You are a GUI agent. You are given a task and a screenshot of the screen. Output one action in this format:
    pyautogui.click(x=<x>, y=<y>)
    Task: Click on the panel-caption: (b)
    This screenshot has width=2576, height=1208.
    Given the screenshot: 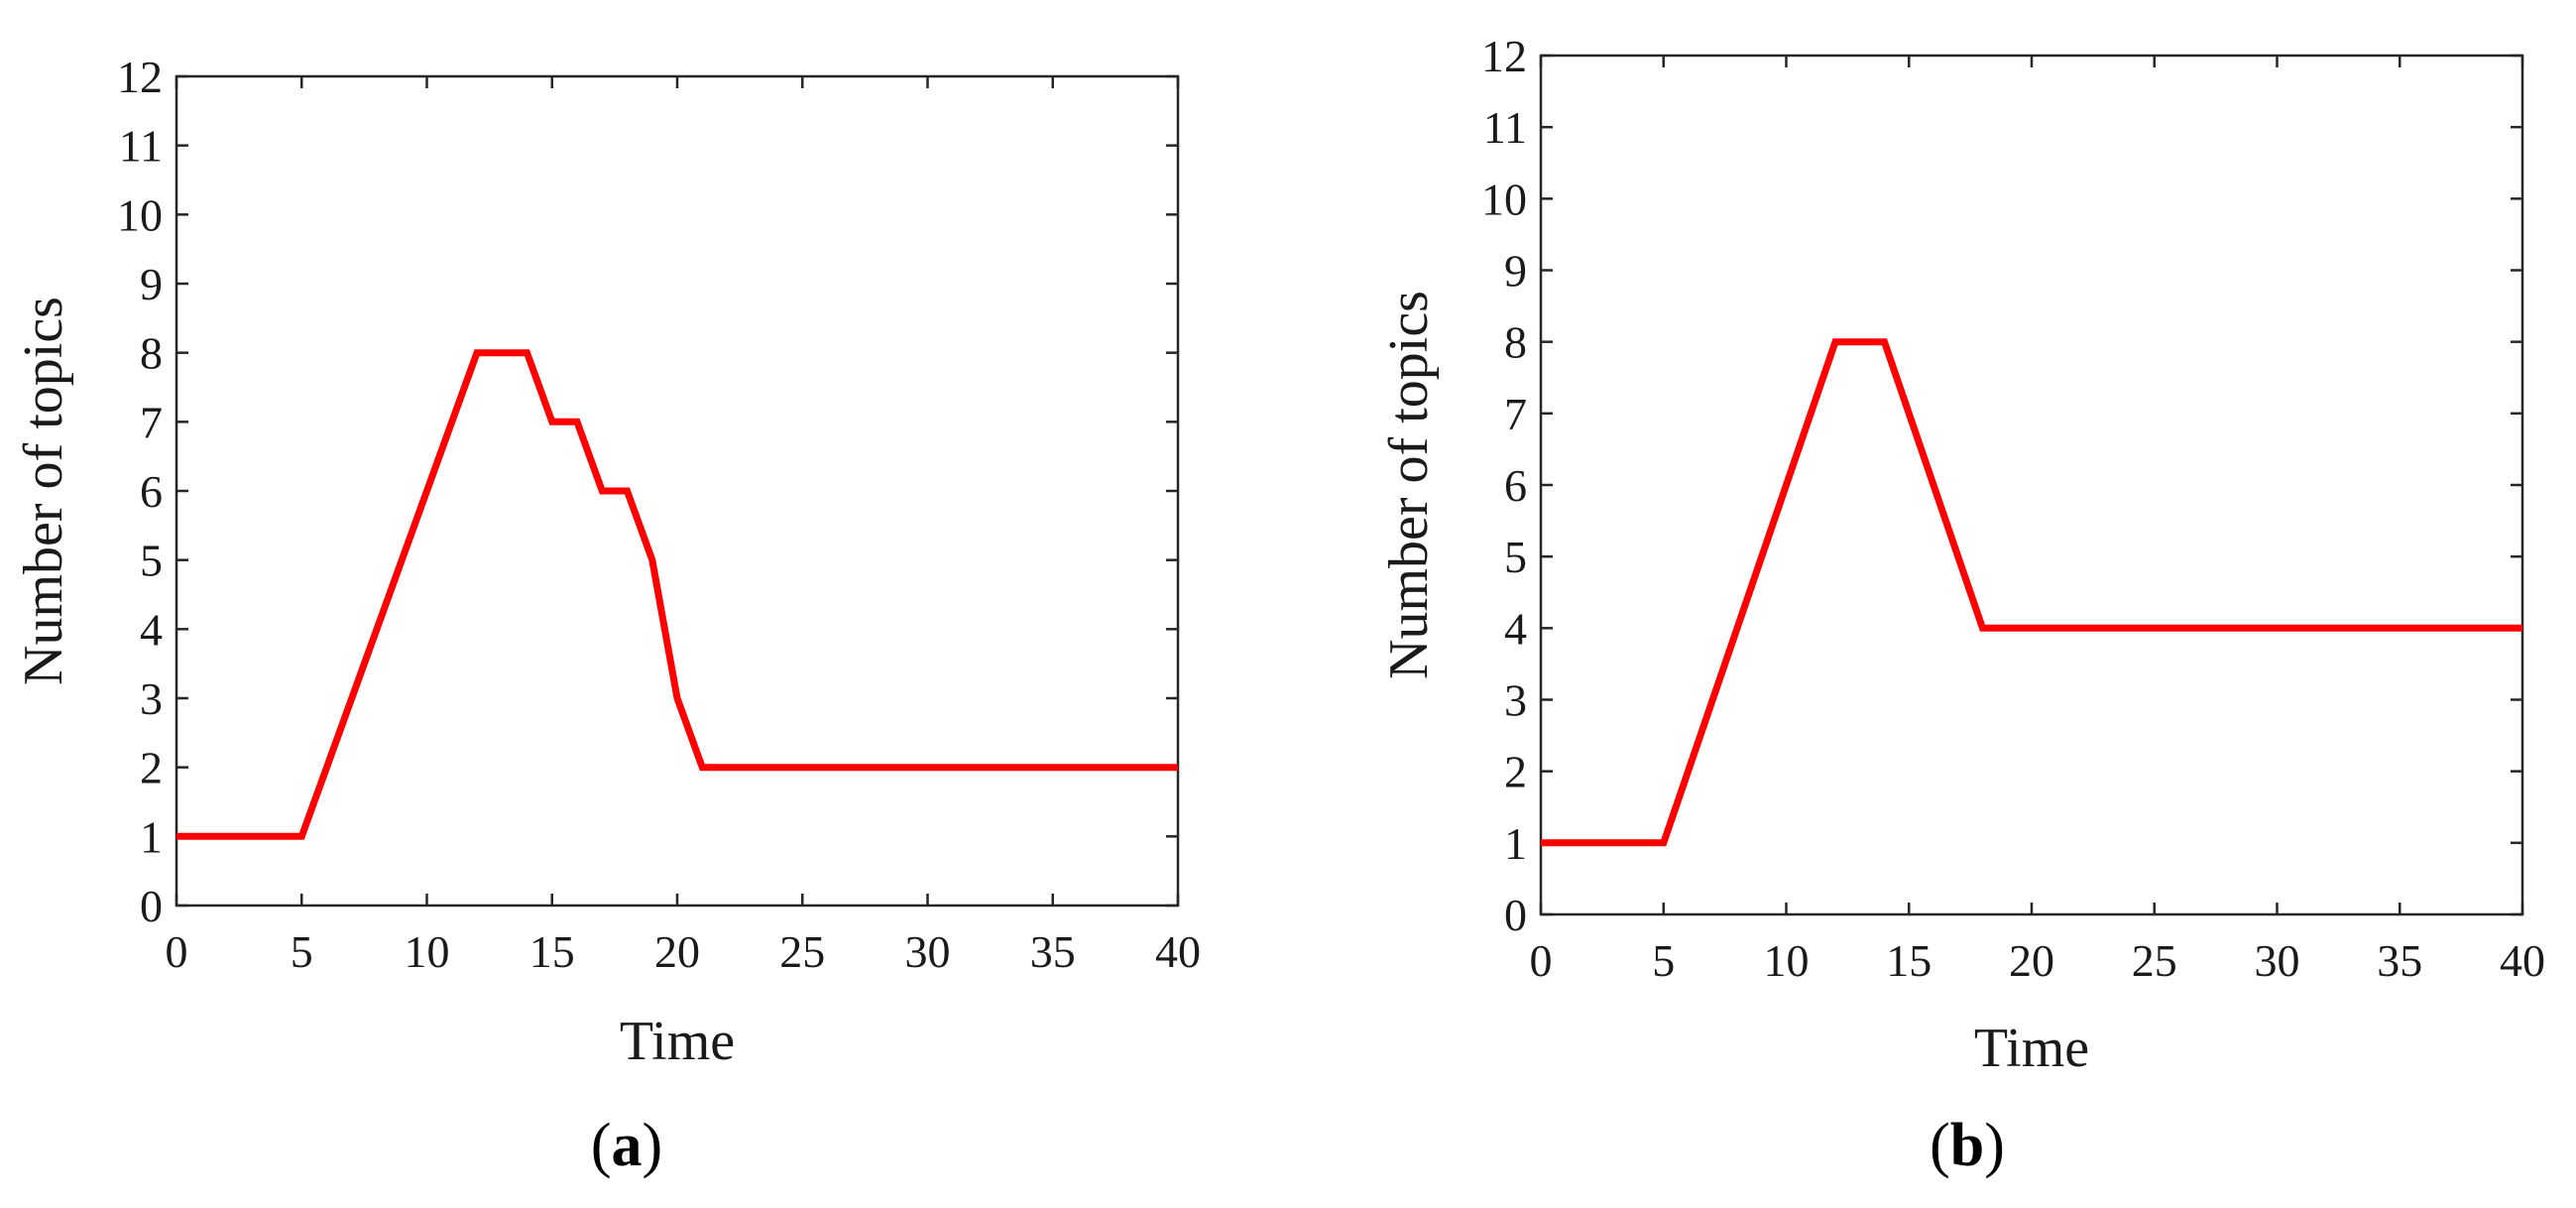 What is the action you would take?
    pyautogui.click(x=1968, y=1145)
    